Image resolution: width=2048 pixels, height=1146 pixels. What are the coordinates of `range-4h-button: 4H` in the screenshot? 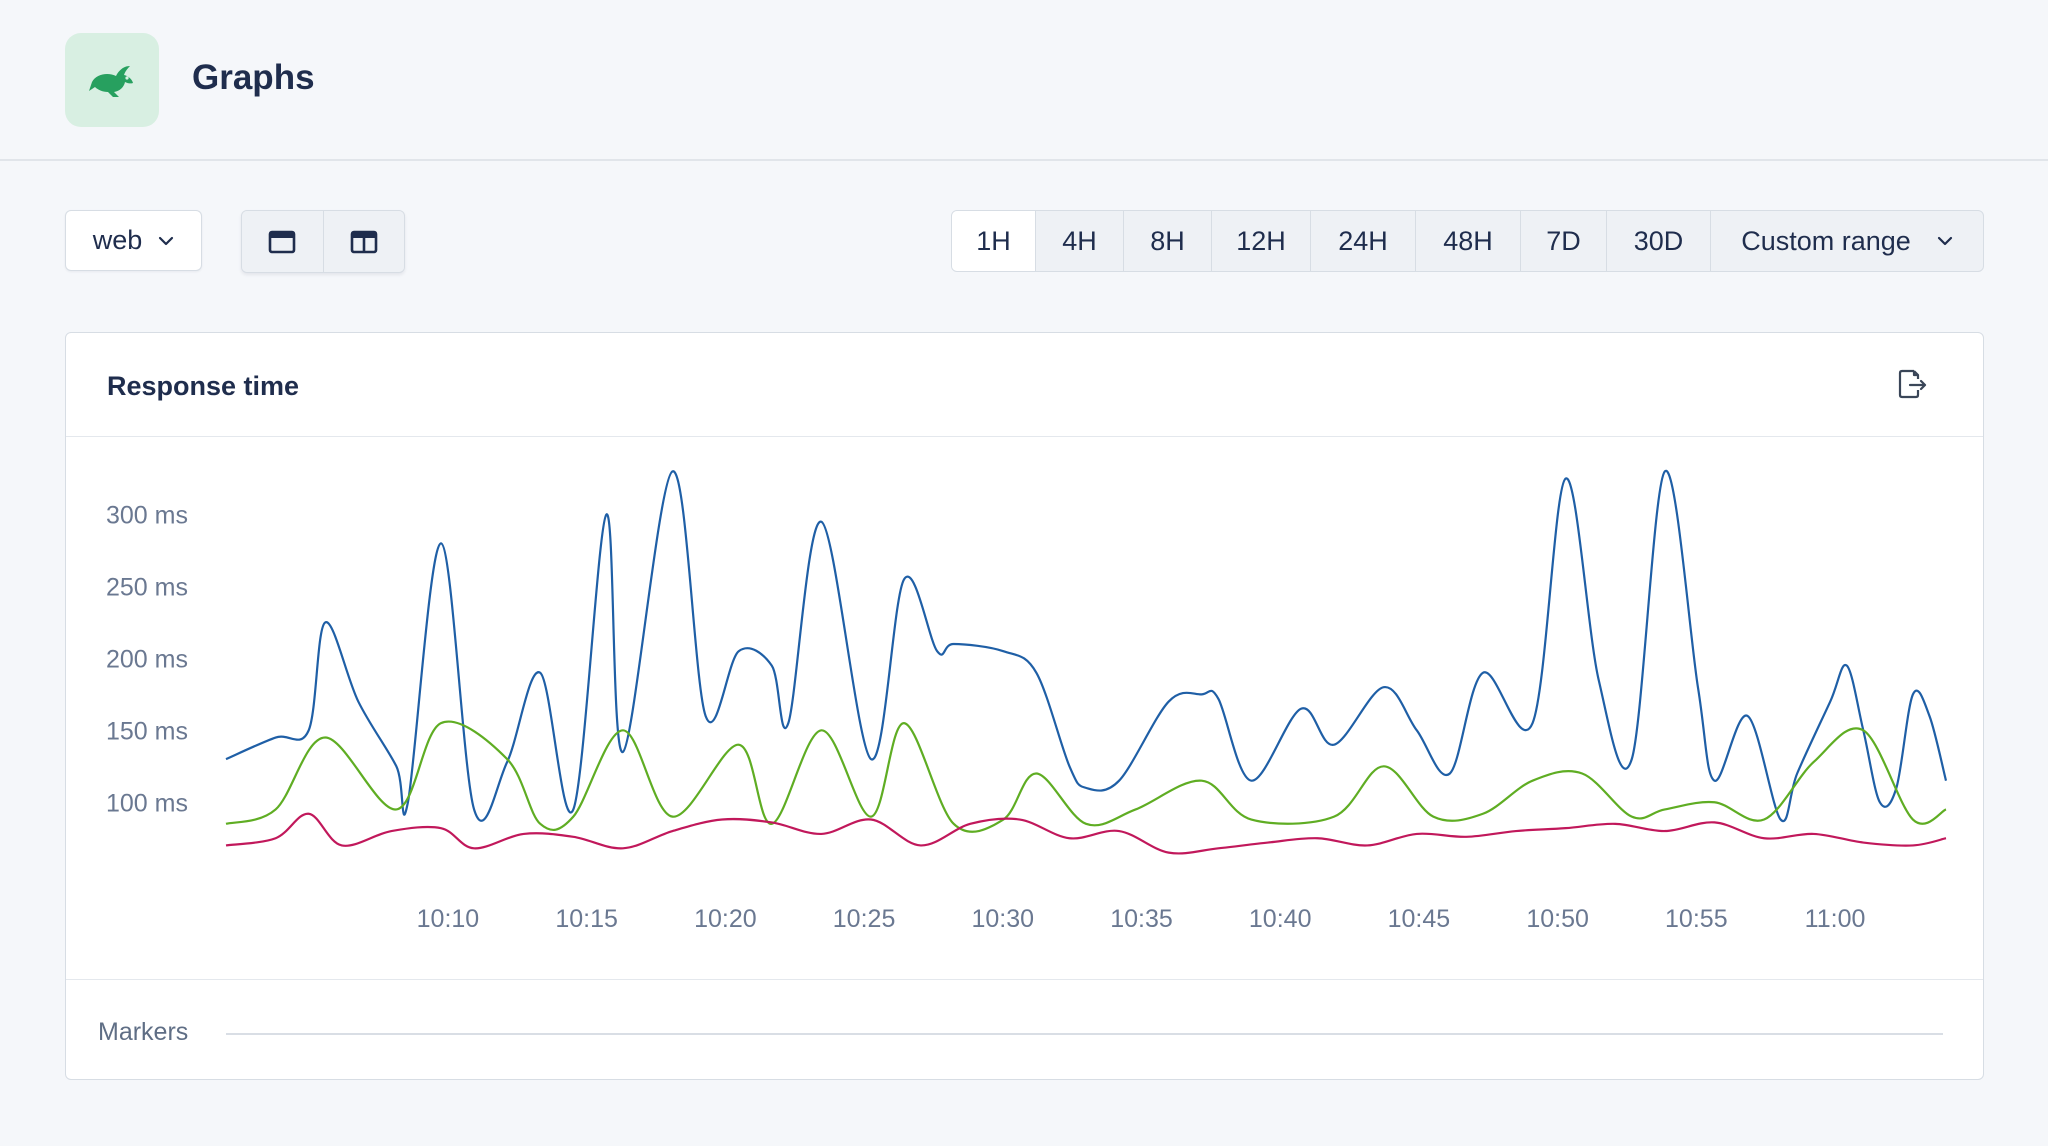 It's located at (1079, 241).